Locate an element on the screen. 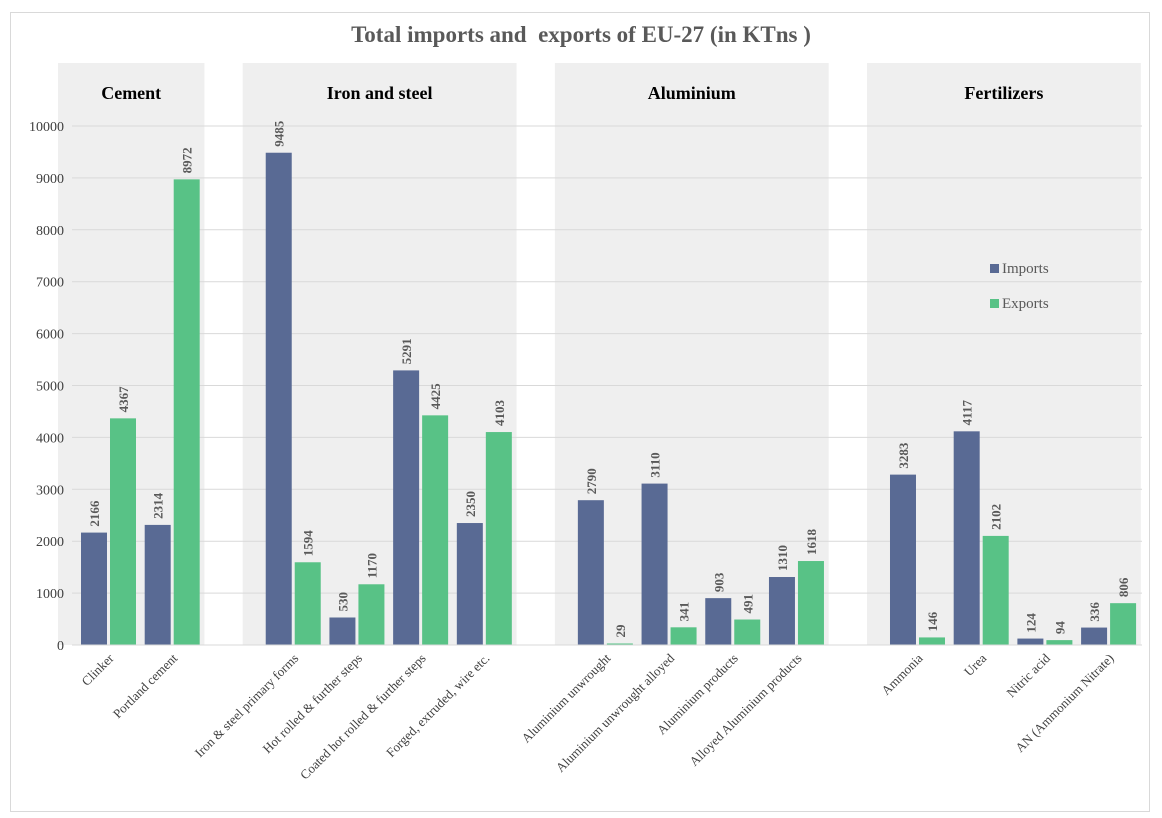  data-label-imports-forged-extruded-wire-etc: 2350 is located at coordinates (470, 504).